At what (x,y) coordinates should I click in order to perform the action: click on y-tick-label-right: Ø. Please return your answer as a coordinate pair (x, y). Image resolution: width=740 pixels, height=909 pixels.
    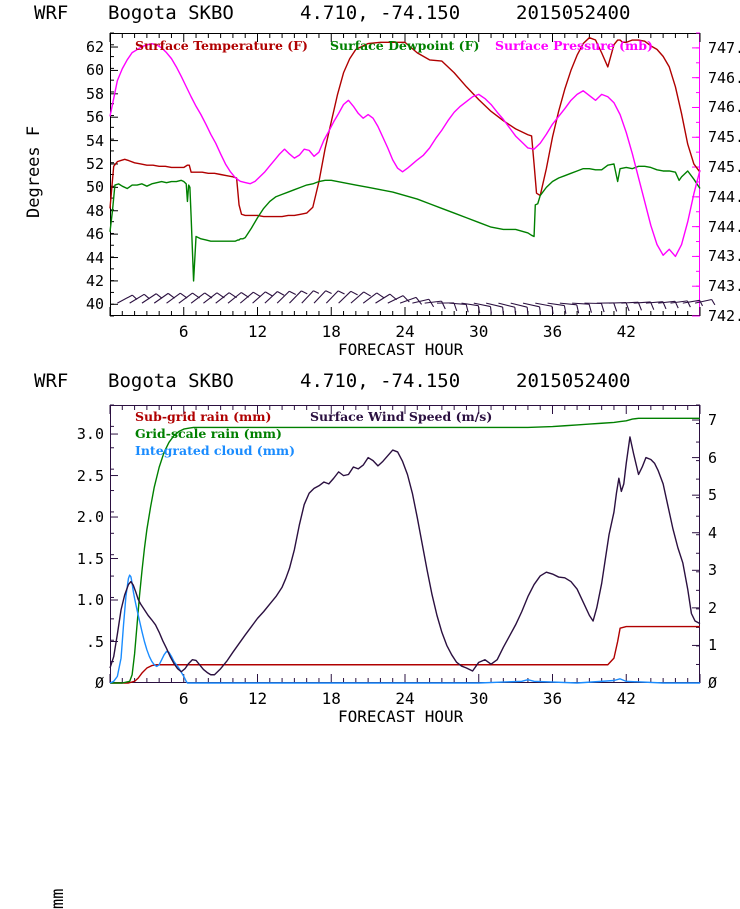
    Looking at the image, I should click on (712, 683).